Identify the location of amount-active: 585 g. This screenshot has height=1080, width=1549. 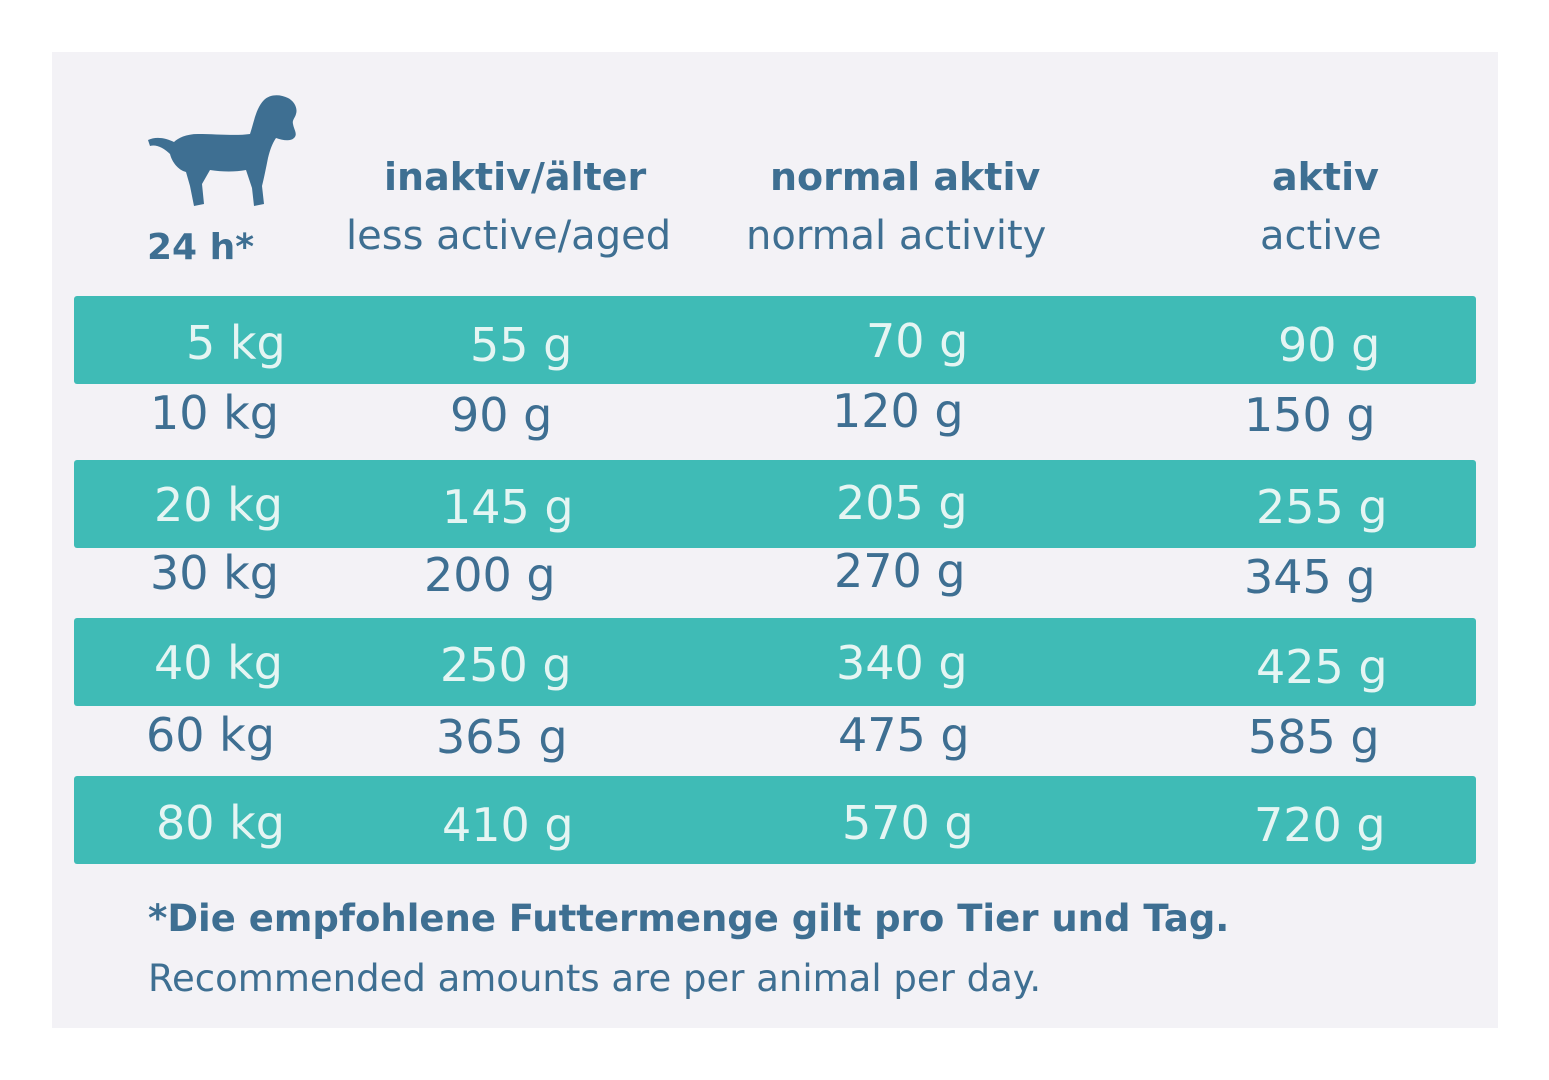
(1314, 737).